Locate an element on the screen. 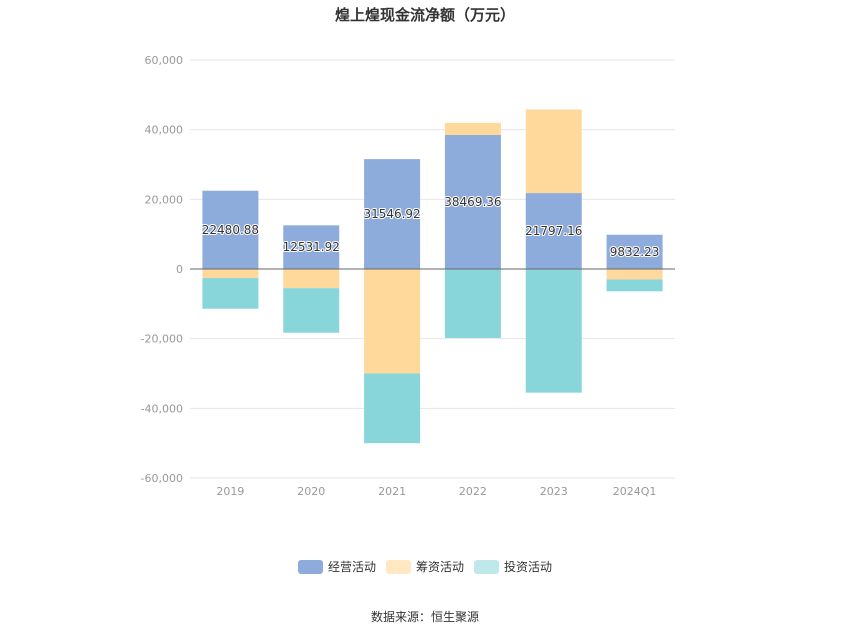 The height and width of the screenshot is (637, 850). x-tick-label: 2020 is located at coordinates (311, 491).